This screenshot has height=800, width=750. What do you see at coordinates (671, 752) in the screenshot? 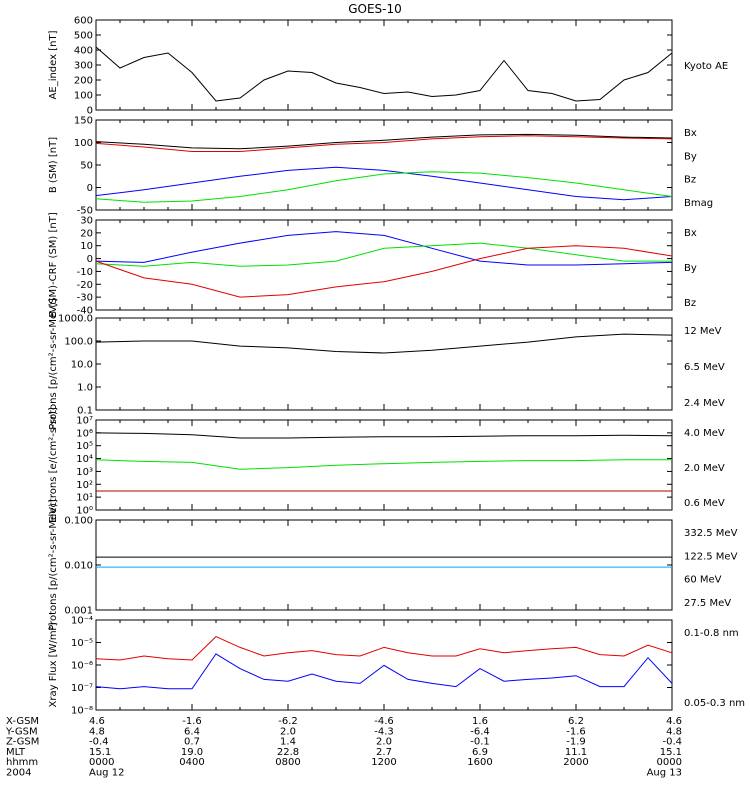
I see `ephemeris-value: 15.1` at bounding box center [671, 752].